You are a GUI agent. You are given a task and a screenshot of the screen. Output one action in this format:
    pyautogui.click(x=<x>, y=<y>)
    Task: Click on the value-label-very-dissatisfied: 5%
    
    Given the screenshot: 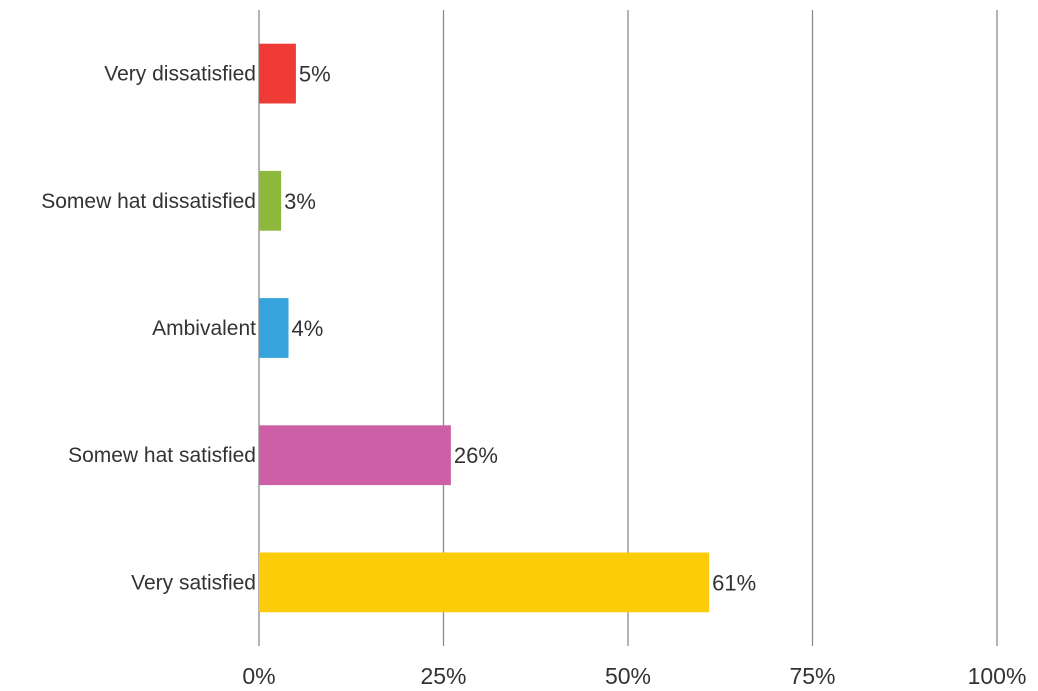 What is the action you would take?
    pyautogui.click(x=315, y=74)
    